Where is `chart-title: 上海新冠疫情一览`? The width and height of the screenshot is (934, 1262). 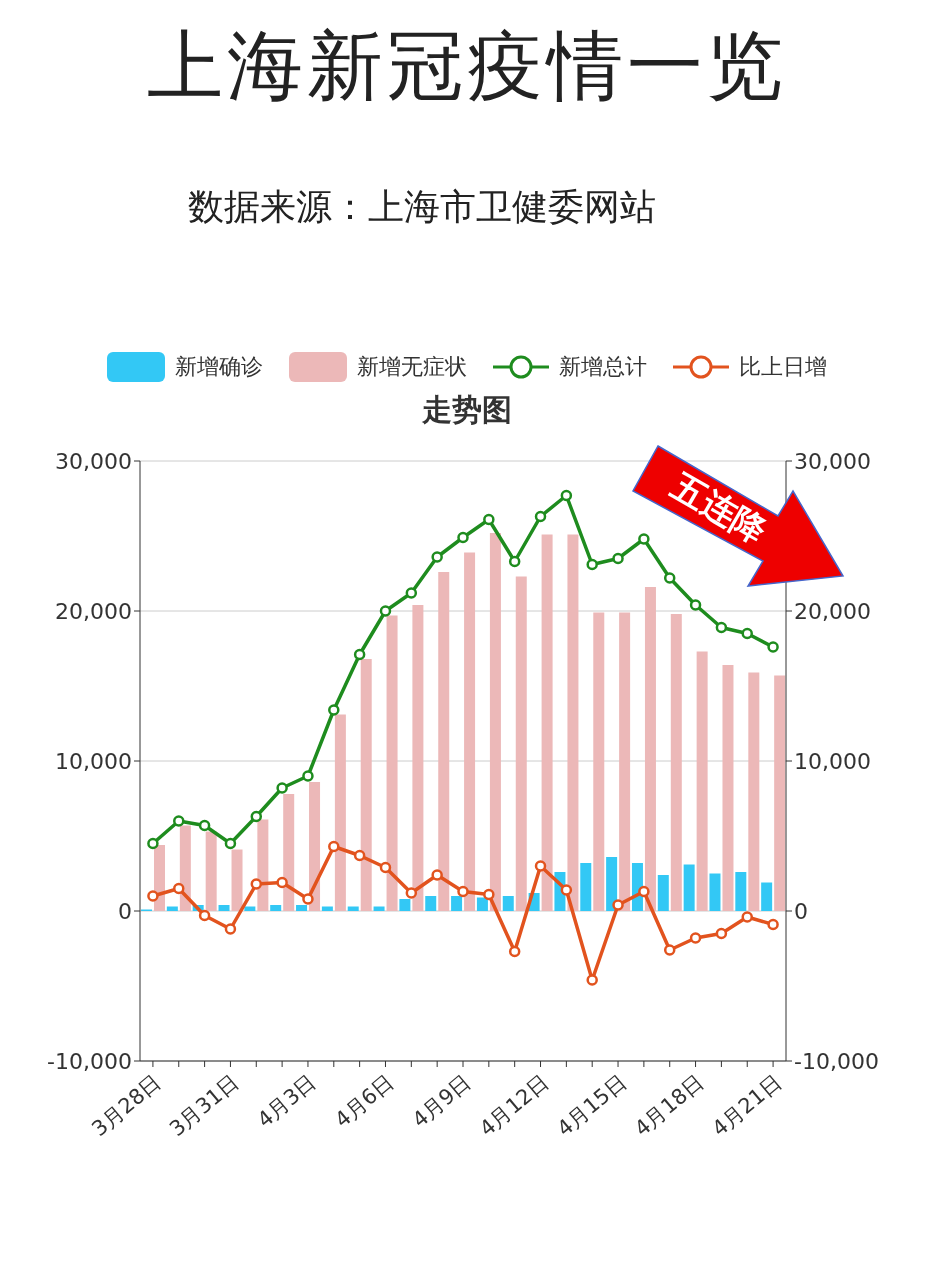 chart-title: 上海新冠疫情一览 is located at coordinates (467, 66).